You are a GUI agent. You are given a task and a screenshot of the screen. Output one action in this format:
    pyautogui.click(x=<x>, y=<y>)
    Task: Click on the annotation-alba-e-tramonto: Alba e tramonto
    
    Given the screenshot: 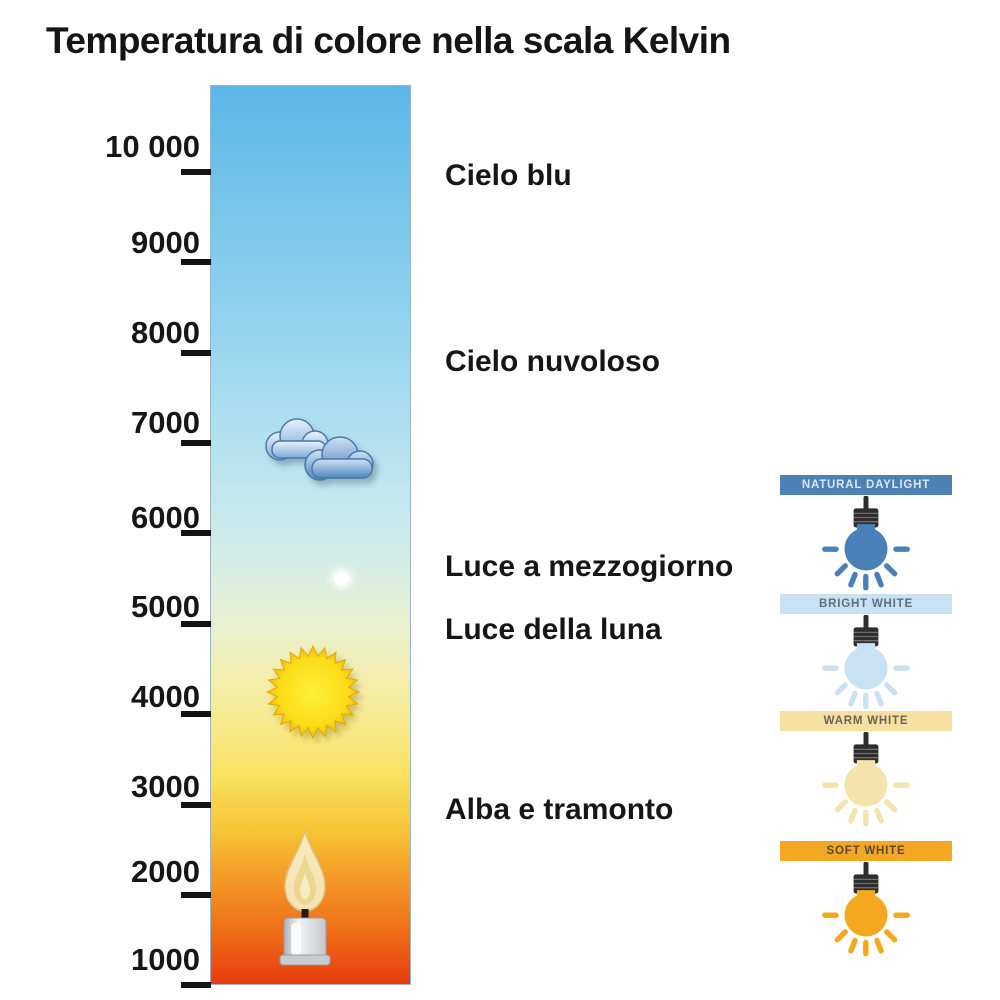 What is the action you would take?
    pyautogui.click(x=559, y=809)
    